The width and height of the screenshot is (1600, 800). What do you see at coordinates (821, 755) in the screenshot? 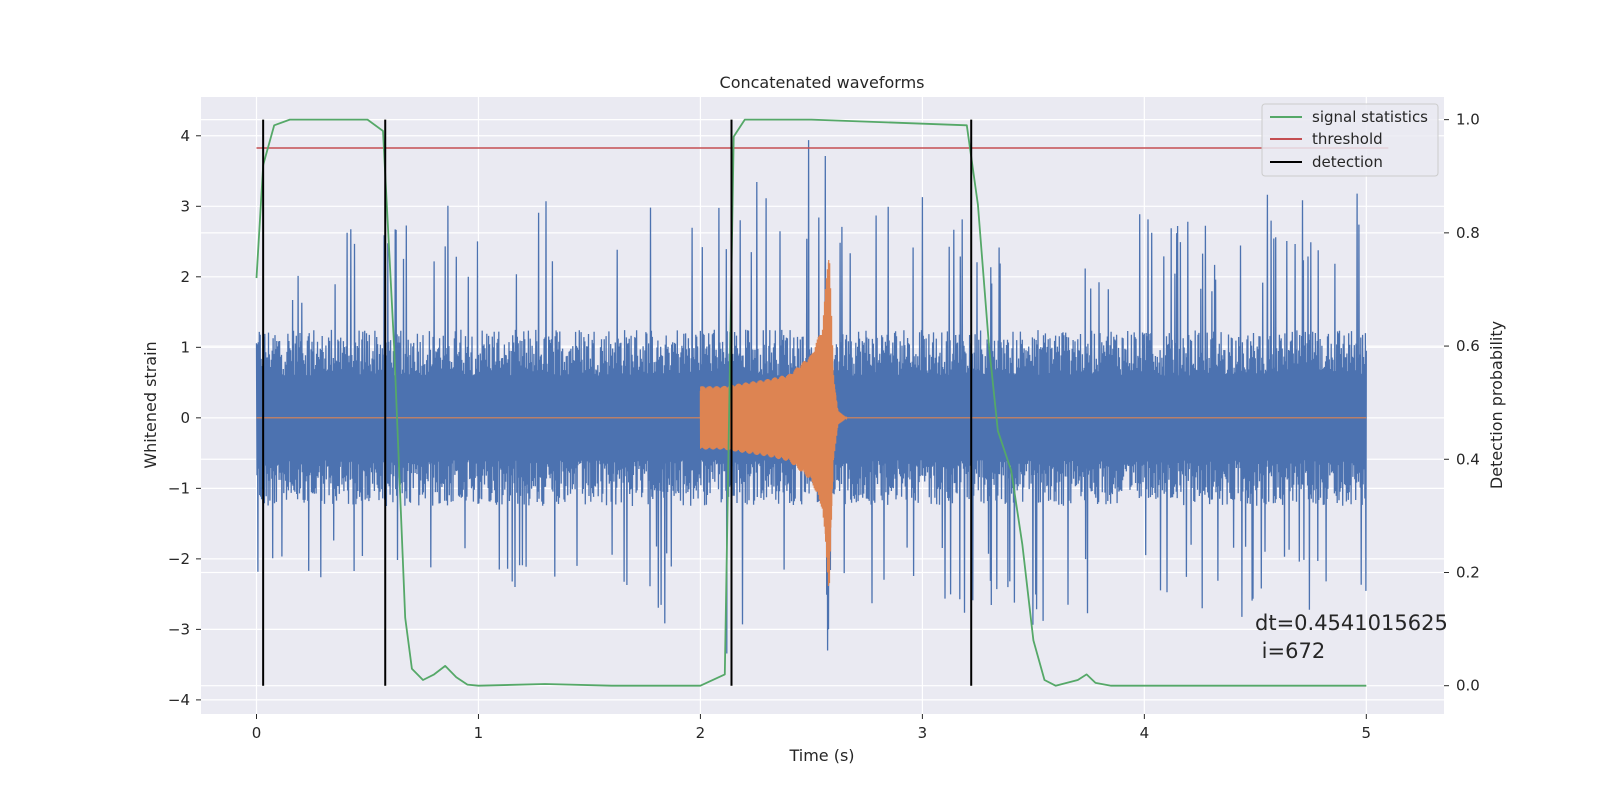
I see `x-axis-label: Time (s)` at bounding box center [821, 755].